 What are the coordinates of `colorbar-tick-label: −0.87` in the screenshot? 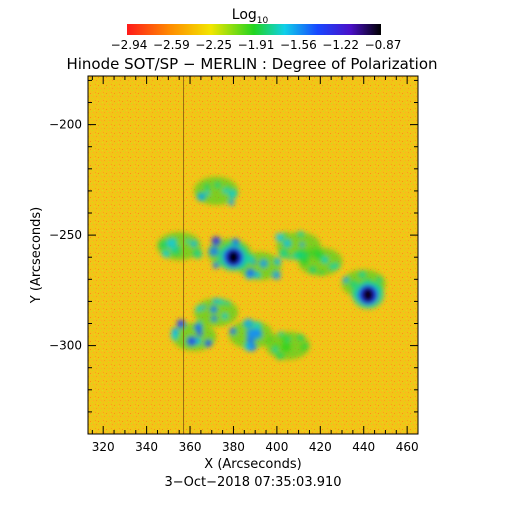 It's located at (383, 45).